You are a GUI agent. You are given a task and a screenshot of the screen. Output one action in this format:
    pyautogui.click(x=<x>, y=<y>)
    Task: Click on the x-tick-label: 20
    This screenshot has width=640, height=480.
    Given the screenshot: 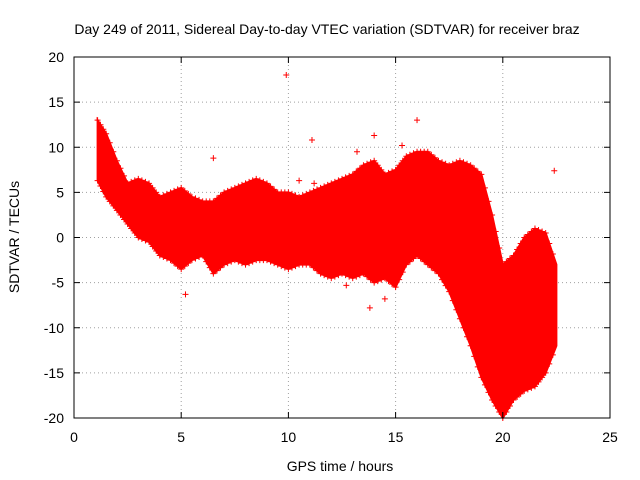 What is the action you would take?
    pyautogui.click(x=503, y=437)
    